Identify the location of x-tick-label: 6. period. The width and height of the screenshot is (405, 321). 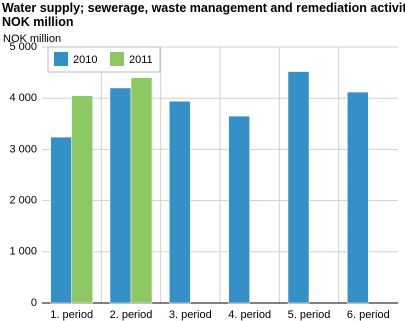
(368, 315).